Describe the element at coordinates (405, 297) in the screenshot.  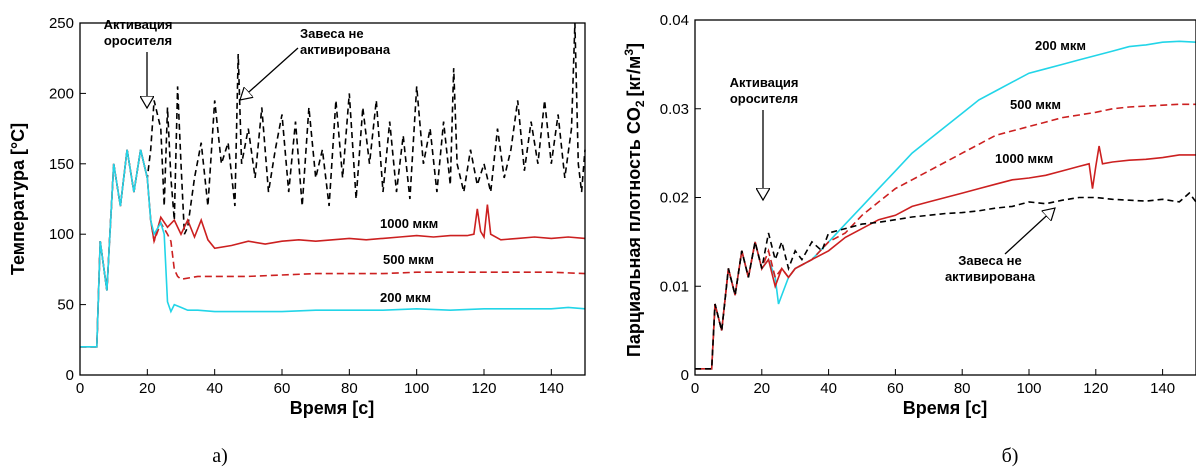
I see `chart-a-label-200: 200 мкм` at that location.